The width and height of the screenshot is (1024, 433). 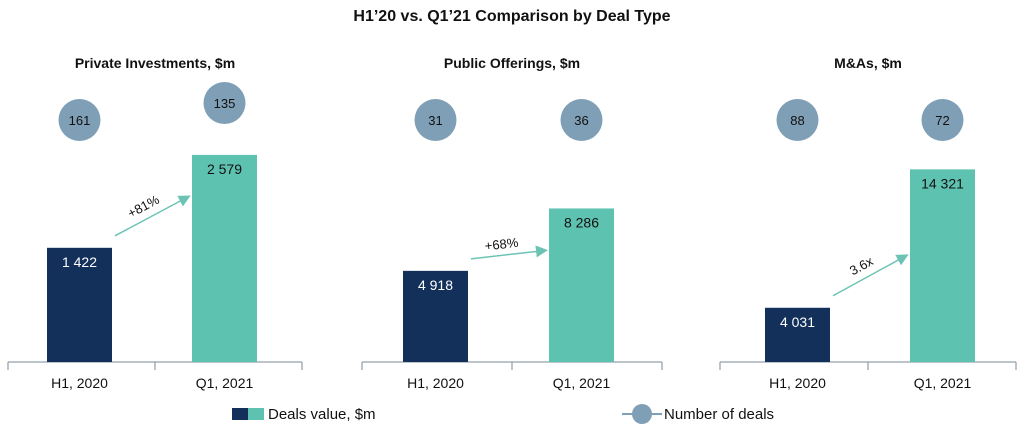 What do you see at coordinates (79, 383) in the screenshot?
I see `x-tick-label-0-0: H1, 2020` at bounding box center [79, 383].